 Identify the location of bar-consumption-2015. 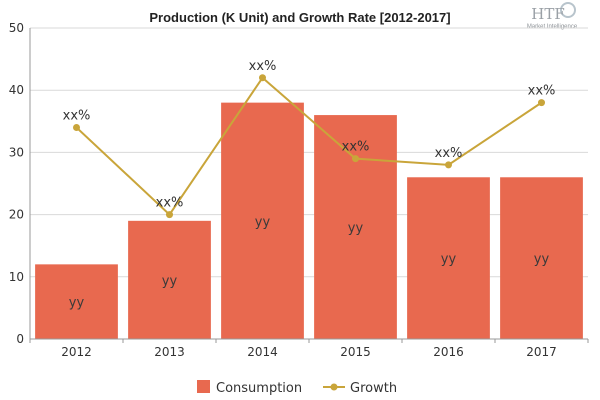
(355, 227).